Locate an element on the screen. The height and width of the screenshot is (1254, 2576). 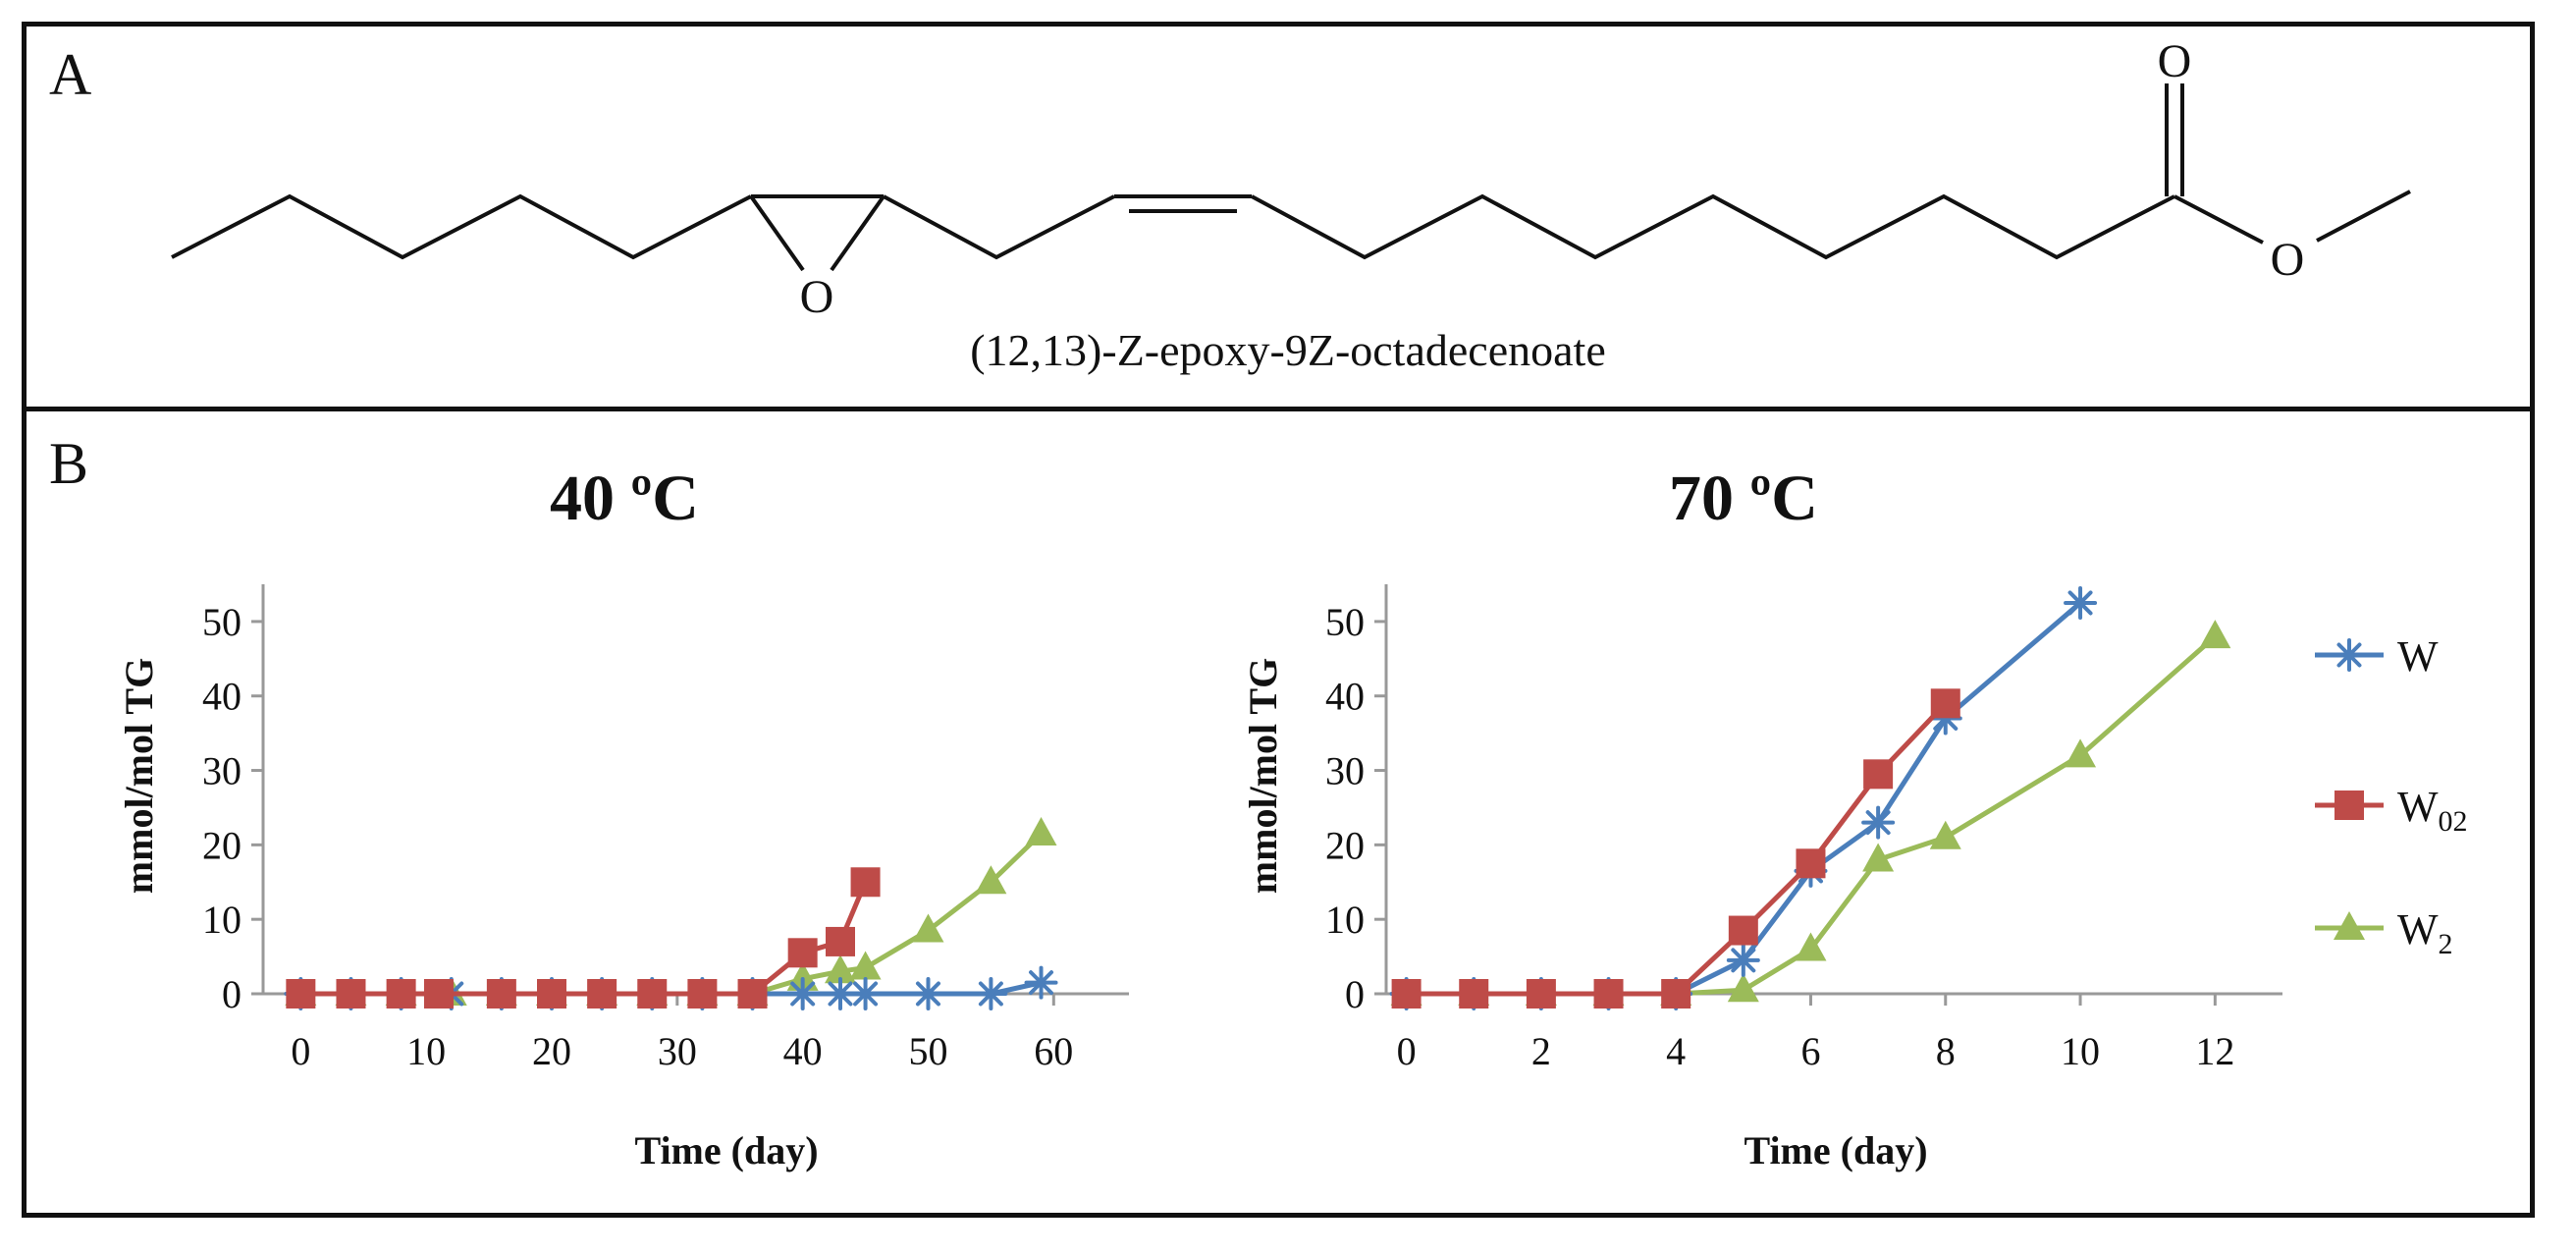
epoxide-bond-co-left is located at coordinates (777, 233).